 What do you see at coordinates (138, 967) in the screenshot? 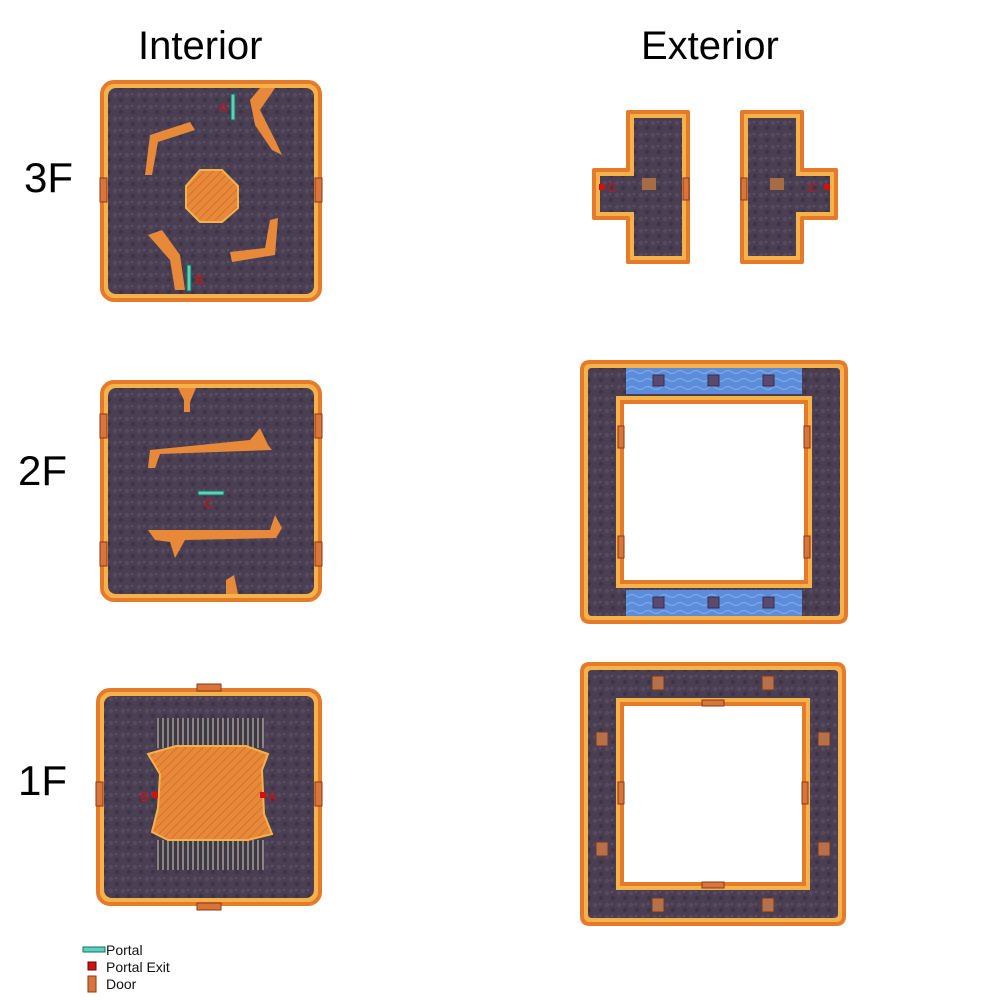
I see `legend-label: Portal Exit` at bounding box center [138, 967].